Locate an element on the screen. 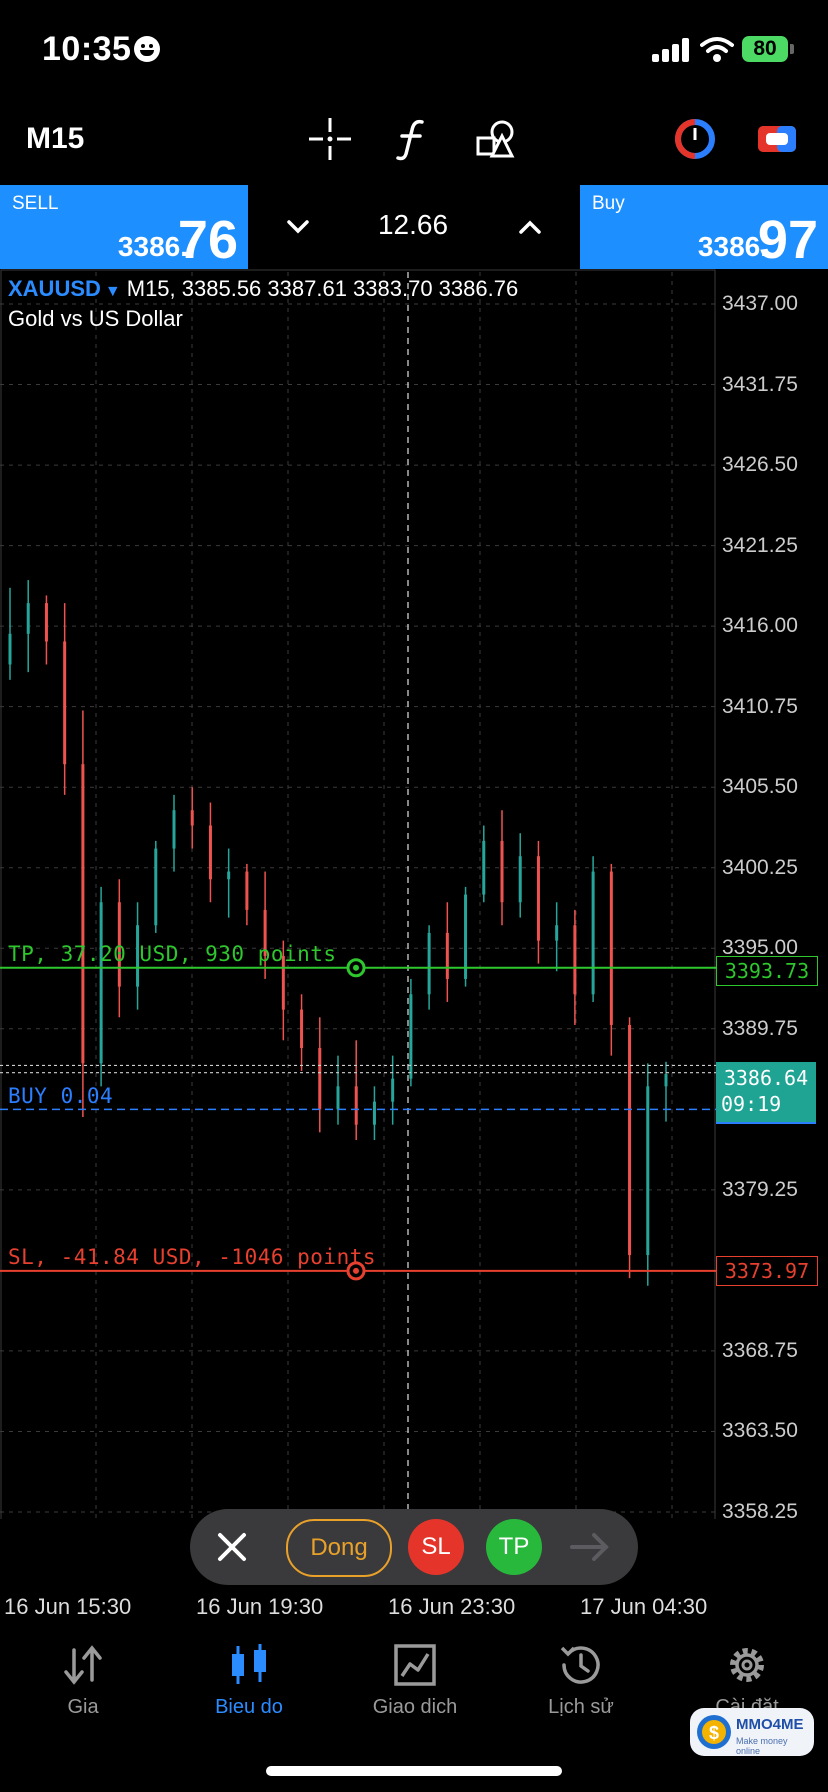 The image size is (828, 1792). price-tick-label: 3363.50 is located at coordinates (760, 1431).